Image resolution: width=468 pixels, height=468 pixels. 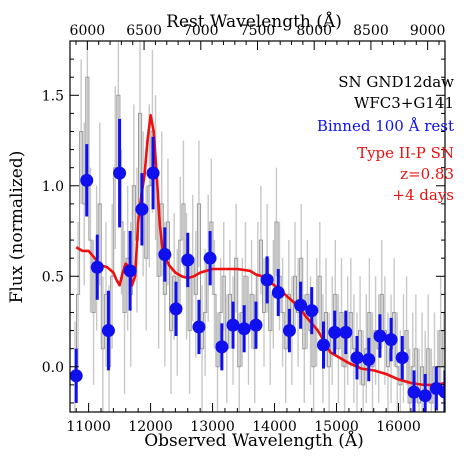 I want to click on x-tick-label: 13000, so click(x=212, y=427).